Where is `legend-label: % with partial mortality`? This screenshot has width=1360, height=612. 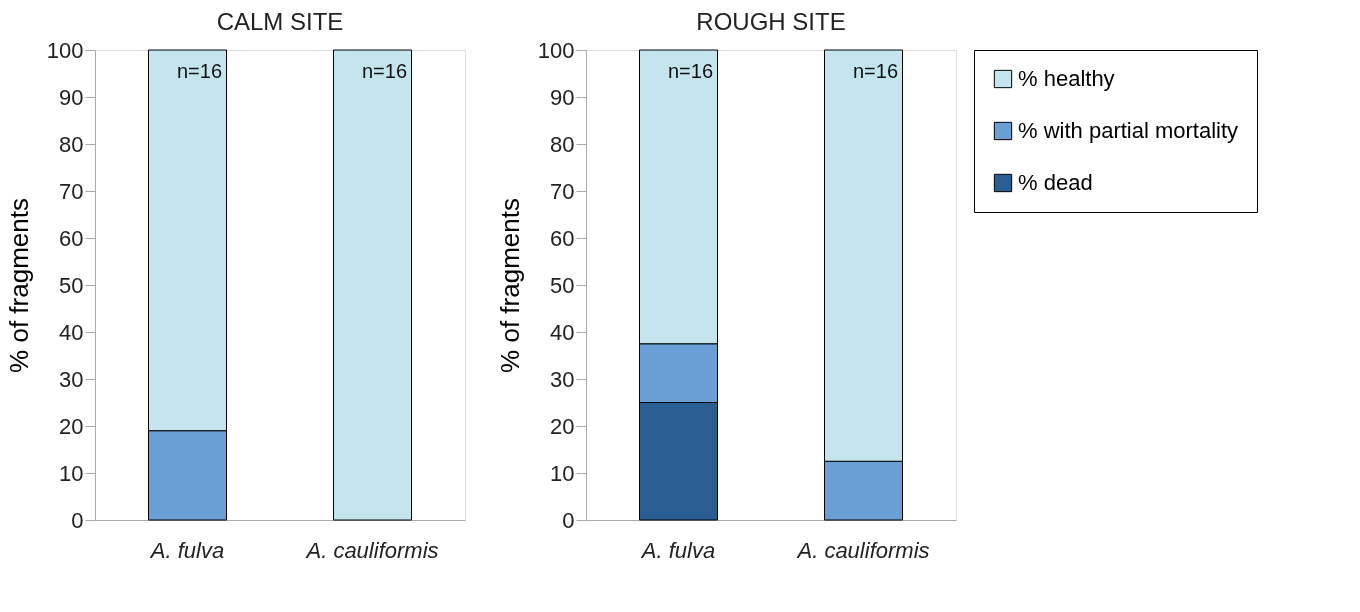 legend-label: % with partial mortality is located at coordinates (1128, 130).